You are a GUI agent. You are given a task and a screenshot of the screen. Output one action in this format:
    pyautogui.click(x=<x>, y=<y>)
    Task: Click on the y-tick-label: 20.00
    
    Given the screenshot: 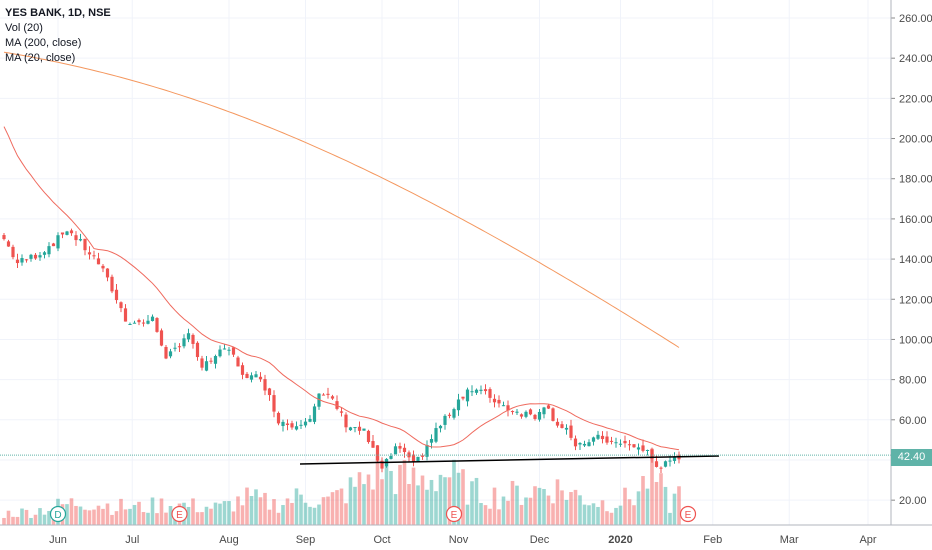 What is the action you would take?
    pyautogui.click(x=913, y=501)
    